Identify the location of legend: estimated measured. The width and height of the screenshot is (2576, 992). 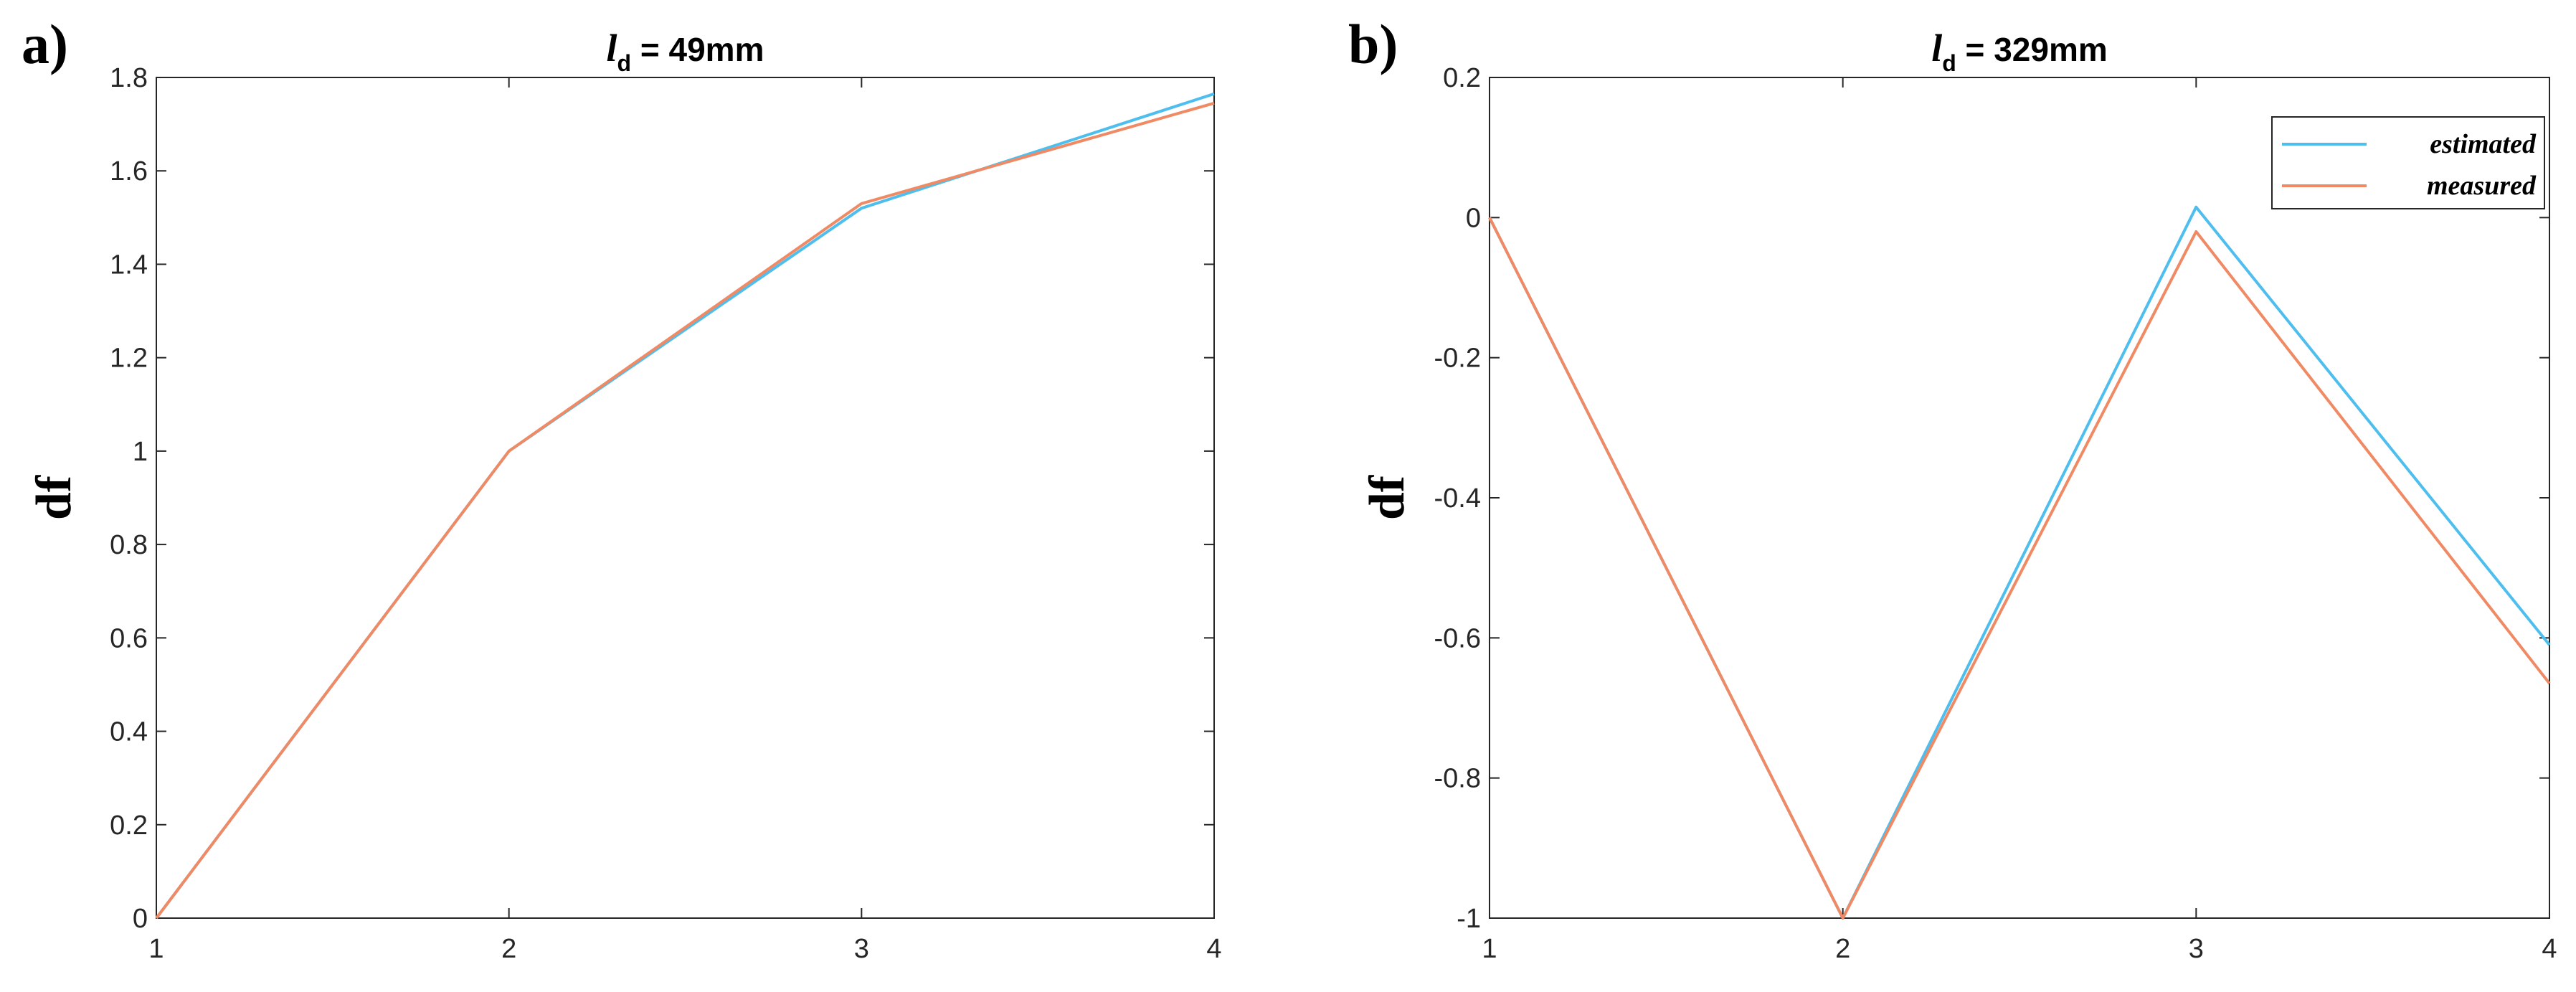
(2408, 162).